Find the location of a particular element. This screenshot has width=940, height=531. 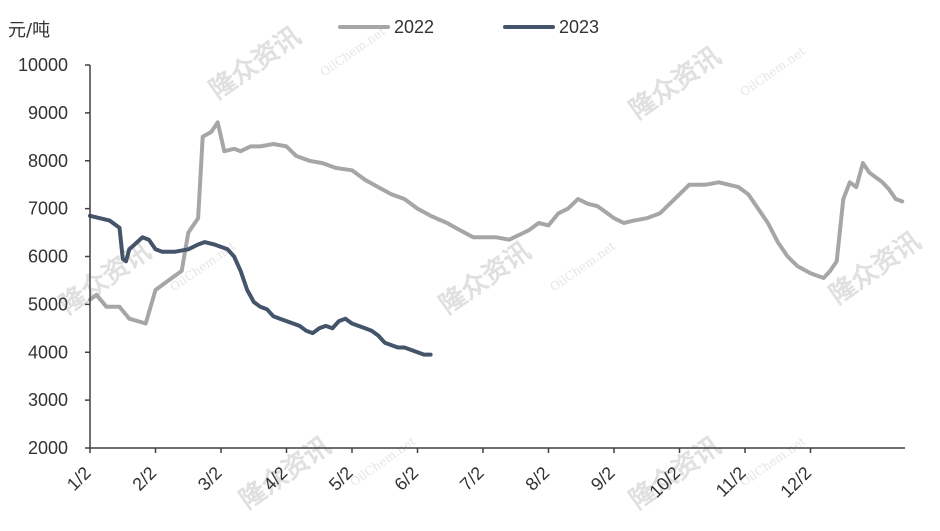

x-tick-label: 12/2 is located at coordinates (795, 482).